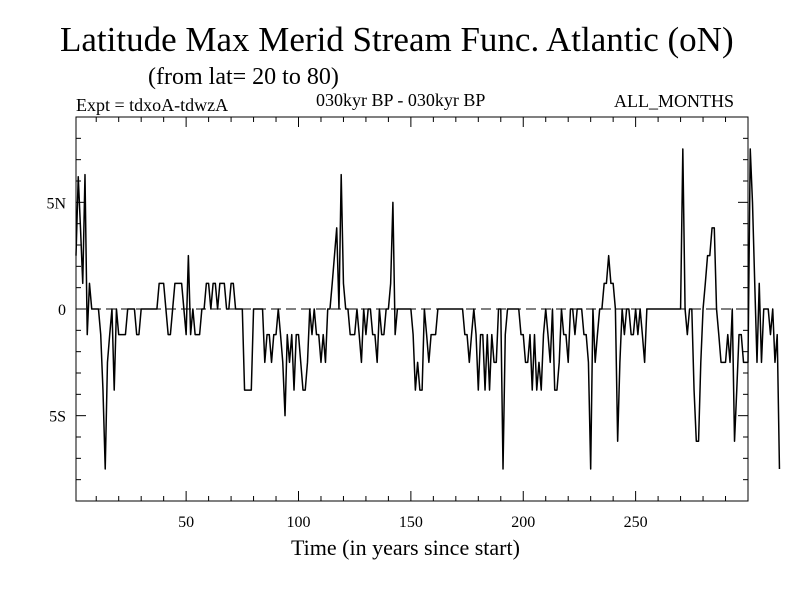  Describe the element at coordinates (186, 522) in the screenshot. I see `x-tick-label: 50` at that location.